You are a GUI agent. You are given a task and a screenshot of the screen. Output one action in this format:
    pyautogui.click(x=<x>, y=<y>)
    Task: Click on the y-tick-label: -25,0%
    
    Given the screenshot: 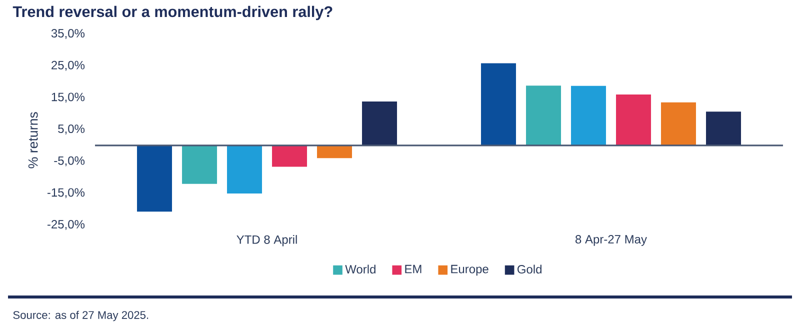 What is the action you would take?
    pyautogui.click(x=66, y=225)
    